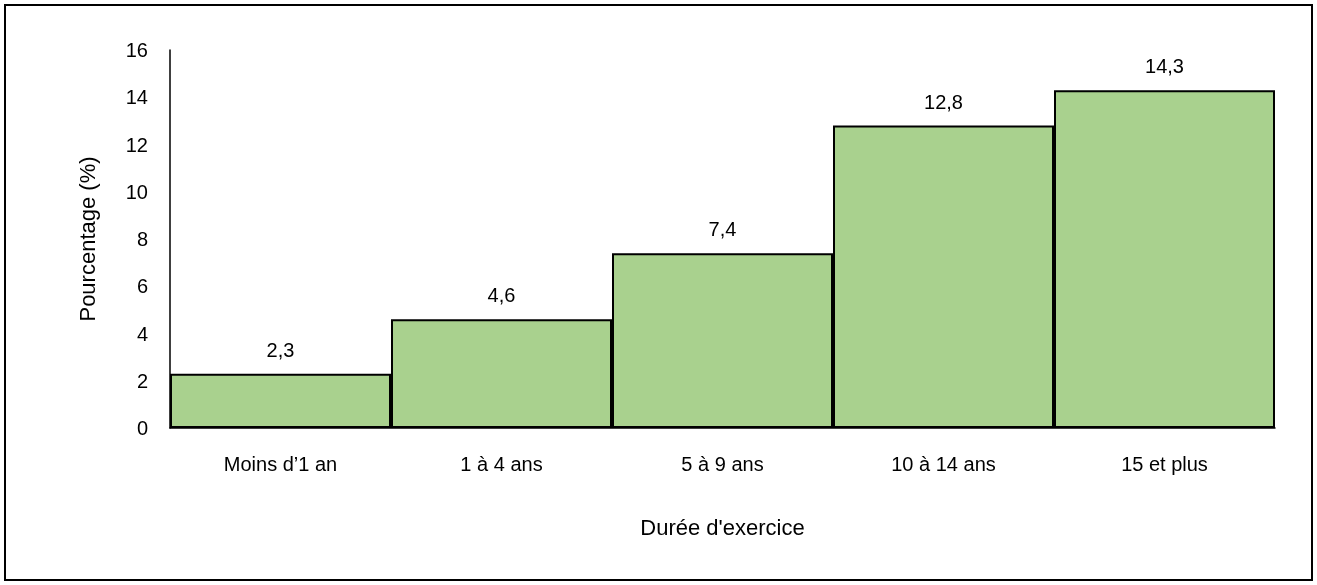  I want to click on x-tick-label: Moins d’1 an, so click(280, 464).